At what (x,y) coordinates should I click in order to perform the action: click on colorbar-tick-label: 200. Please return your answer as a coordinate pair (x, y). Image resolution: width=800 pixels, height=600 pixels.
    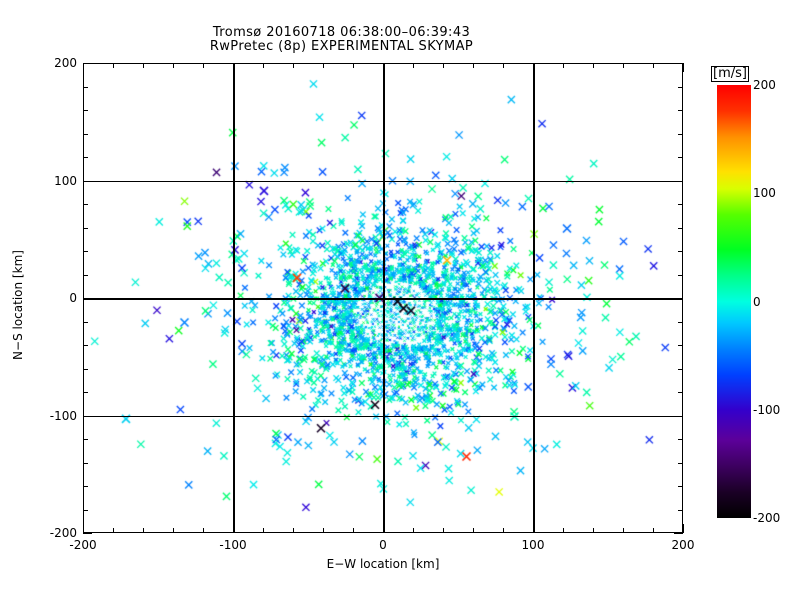
    Looking at the image, I should click on (764, 85).